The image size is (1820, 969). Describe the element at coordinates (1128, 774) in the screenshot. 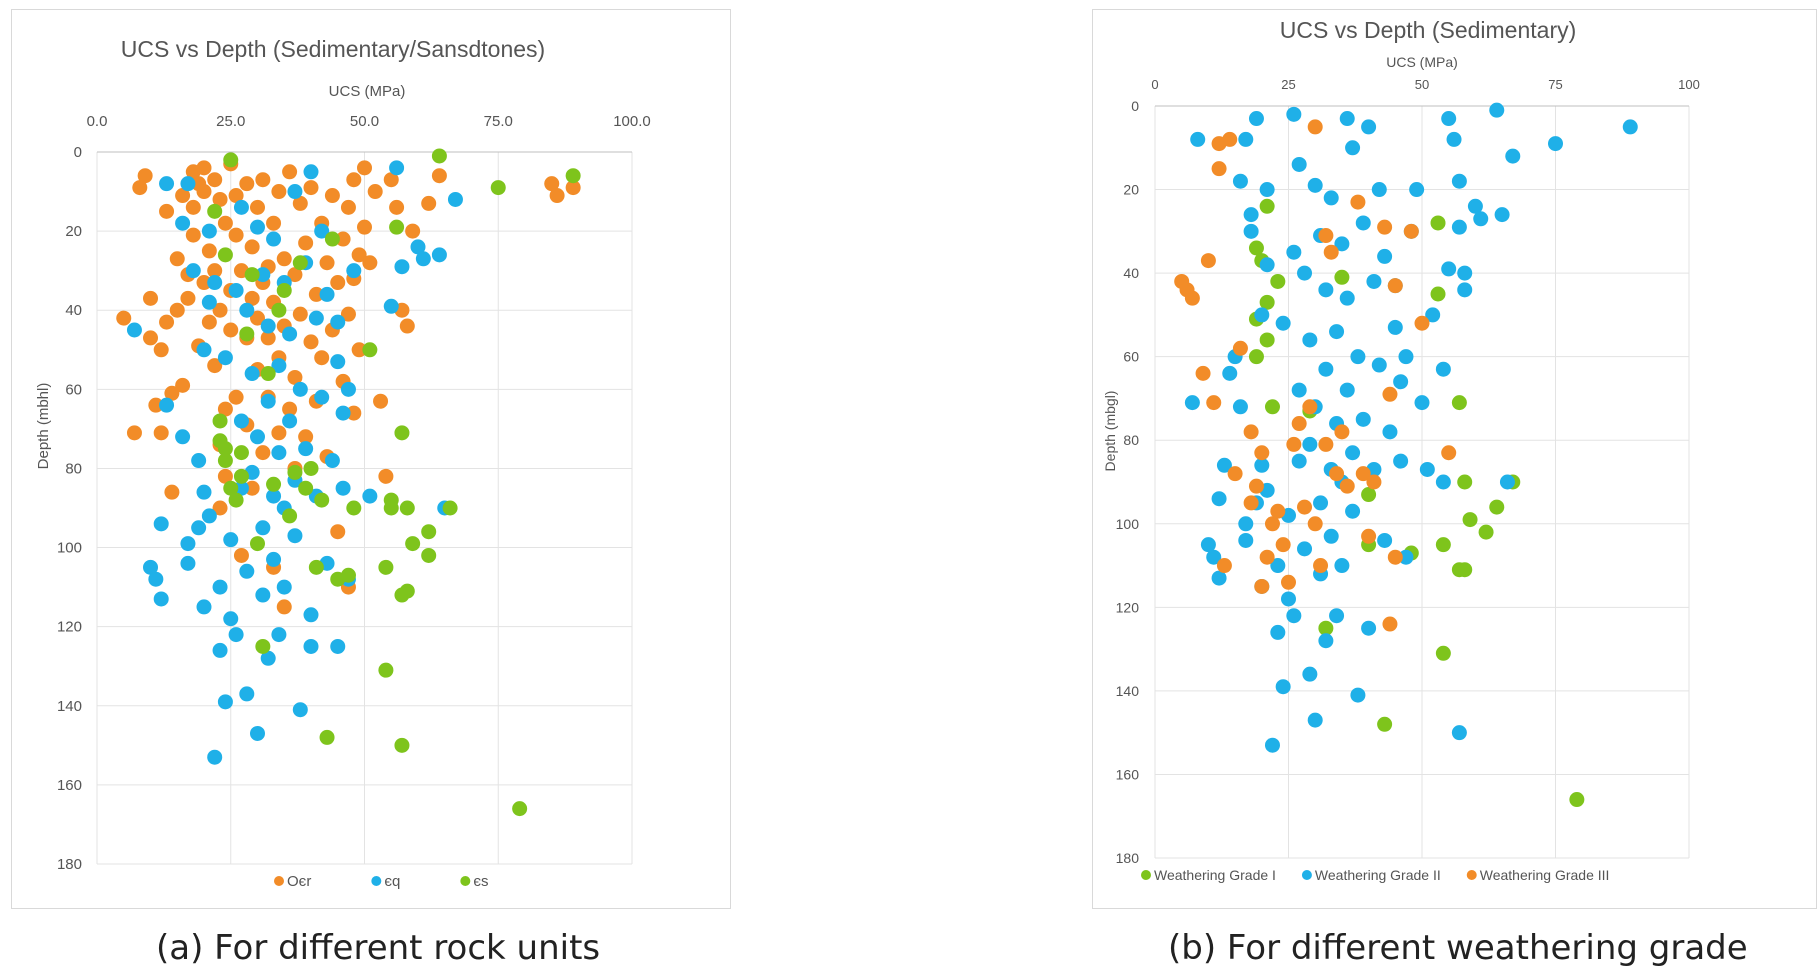

I see `y-tick-label-b: 160` at that location.